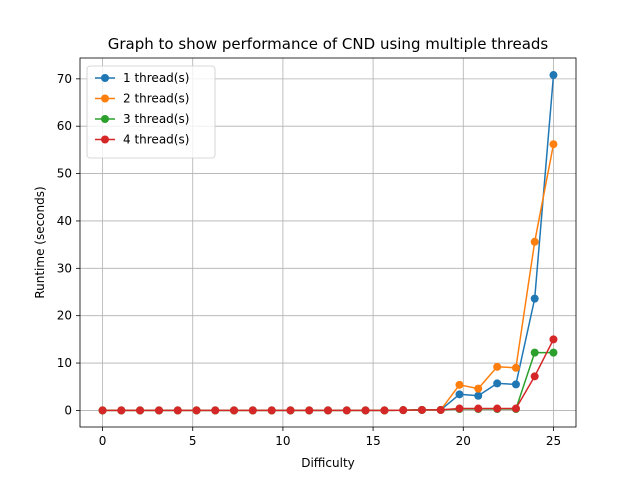 This screenshot has width=640, height=480. I want to click on y-tick-label: 70, so click(64, 79).